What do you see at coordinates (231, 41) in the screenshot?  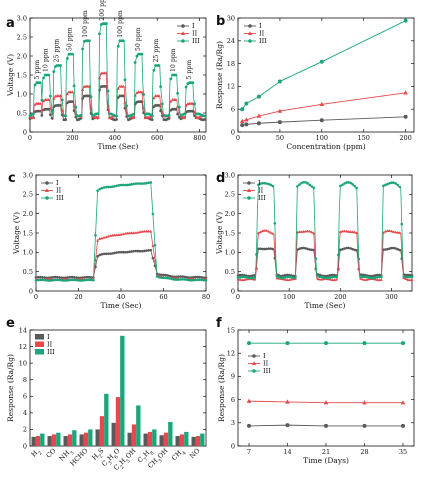 I see `y-tick-label: 24` at bounding box center [231, 41].